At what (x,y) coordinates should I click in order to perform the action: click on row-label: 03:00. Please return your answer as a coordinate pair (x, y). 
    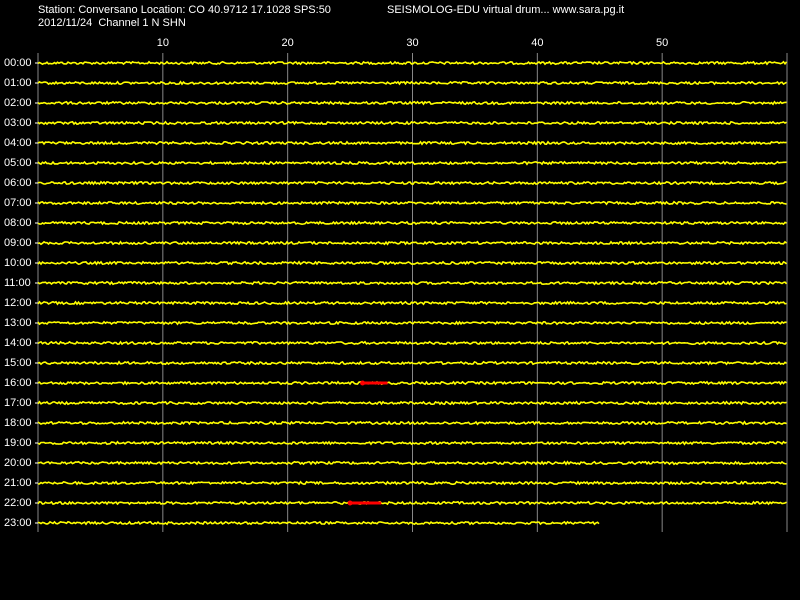
    Looking at the image, I should click on (18, 123).